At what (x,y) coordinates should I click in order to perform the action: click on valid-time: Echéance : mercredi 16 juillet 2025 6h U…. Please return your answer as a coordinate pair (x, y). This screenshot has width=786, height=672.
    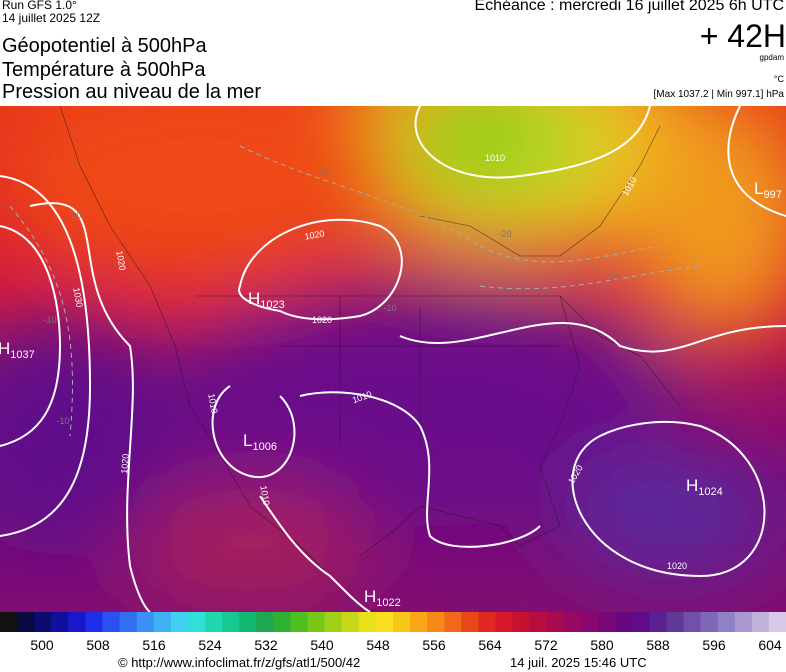
    Looking at the image, I should click on (629, 7).